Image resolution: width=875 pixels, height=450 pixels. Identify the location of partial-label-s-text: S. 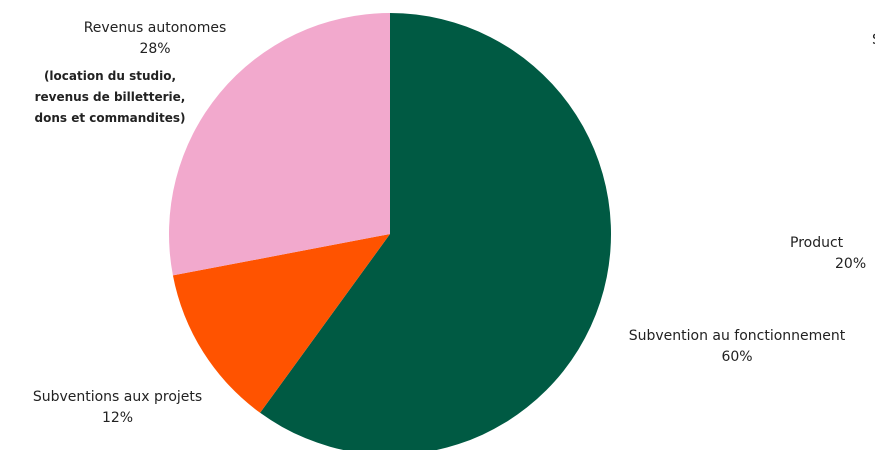
(873, 40).